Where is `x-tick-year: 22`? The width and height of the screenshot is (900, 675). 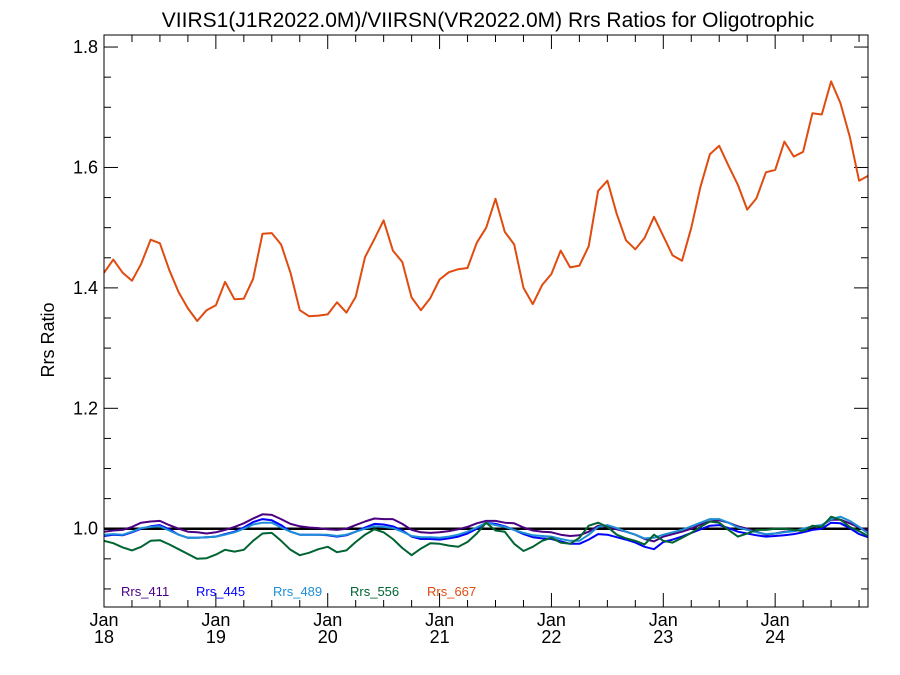 x-tick-year: 22 is located at coordinates (551, 637).